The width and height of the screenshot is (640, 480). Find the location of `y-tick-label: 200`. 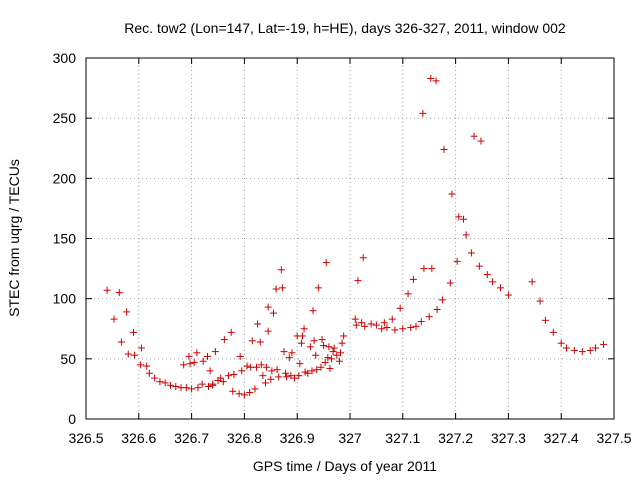

y-tick-label: 200 is located at coordinates (65, 178).